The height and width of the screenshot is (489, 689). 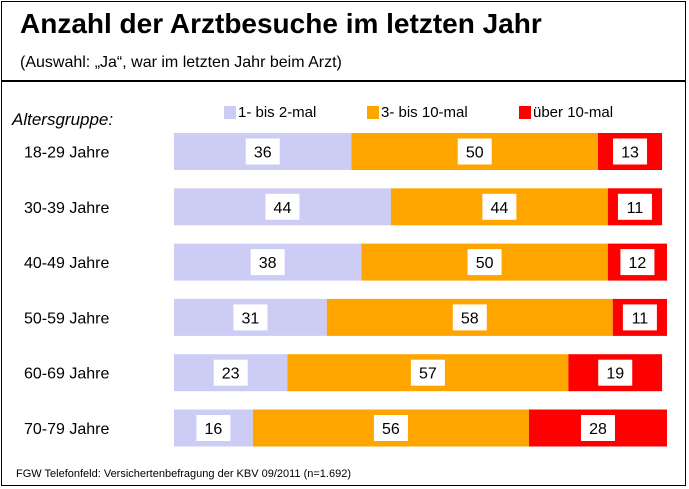 I want to click on data-label: 58, so click(x=470, y=318).